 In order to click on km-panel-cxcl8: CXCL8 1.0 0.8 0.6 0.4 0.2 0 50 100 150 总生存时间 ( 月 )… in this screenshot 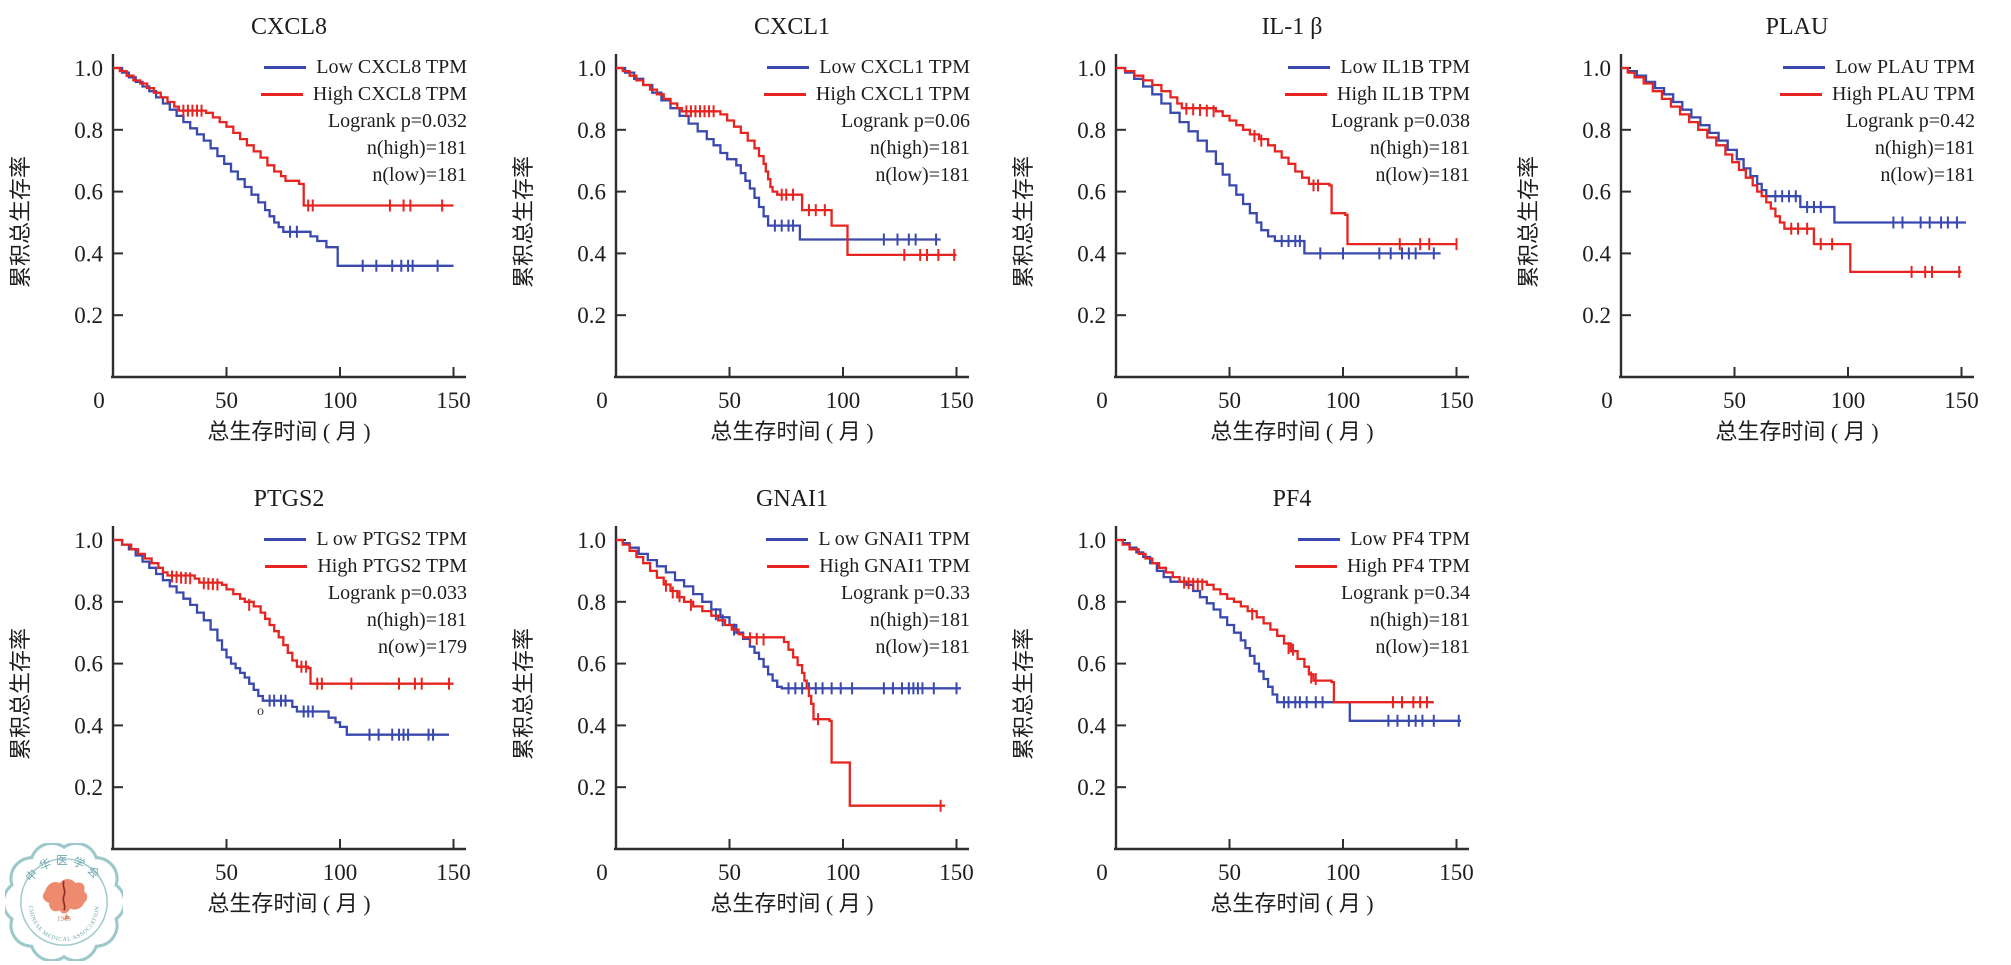, I will do `click(251, 246)`.